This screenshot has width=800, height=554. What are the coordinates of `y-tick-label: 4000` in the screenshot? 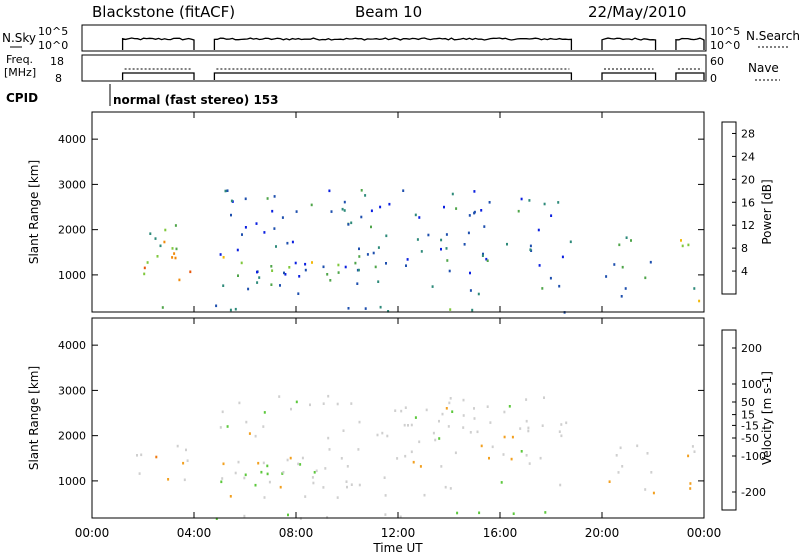 It's located at (72, 139).